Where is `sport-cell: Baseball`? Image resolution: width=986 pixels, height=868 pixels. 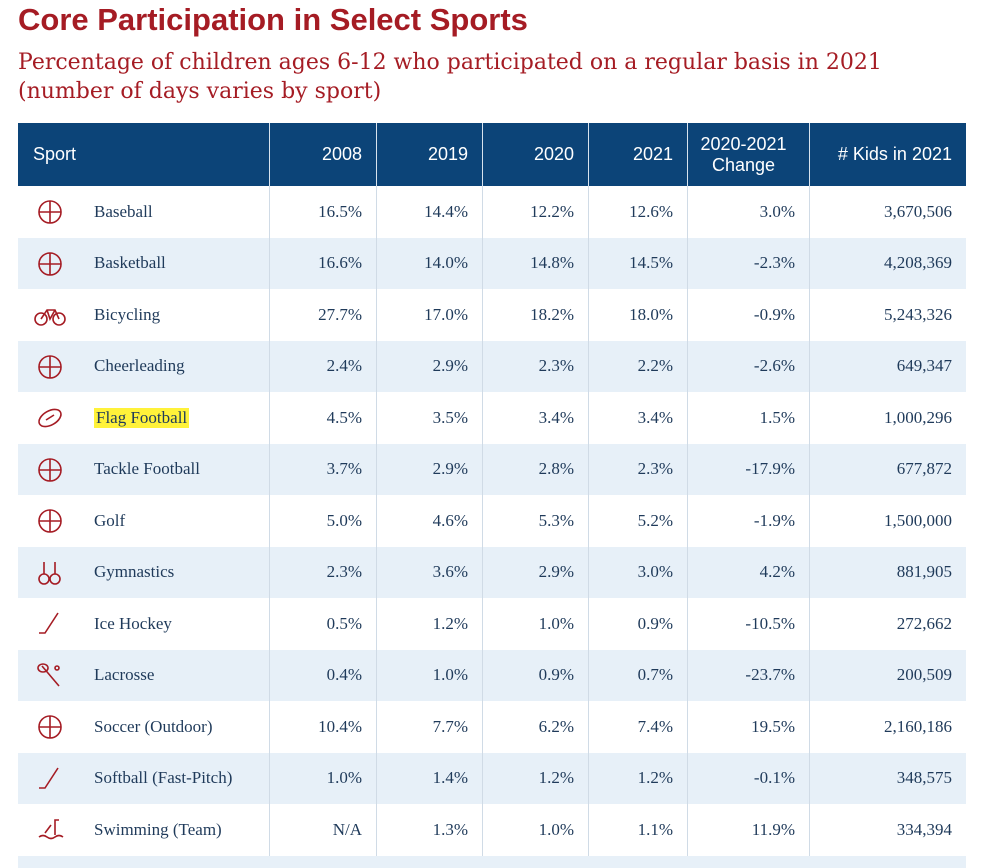
sport-cell: Baseball is located at coordinates (144, 212).